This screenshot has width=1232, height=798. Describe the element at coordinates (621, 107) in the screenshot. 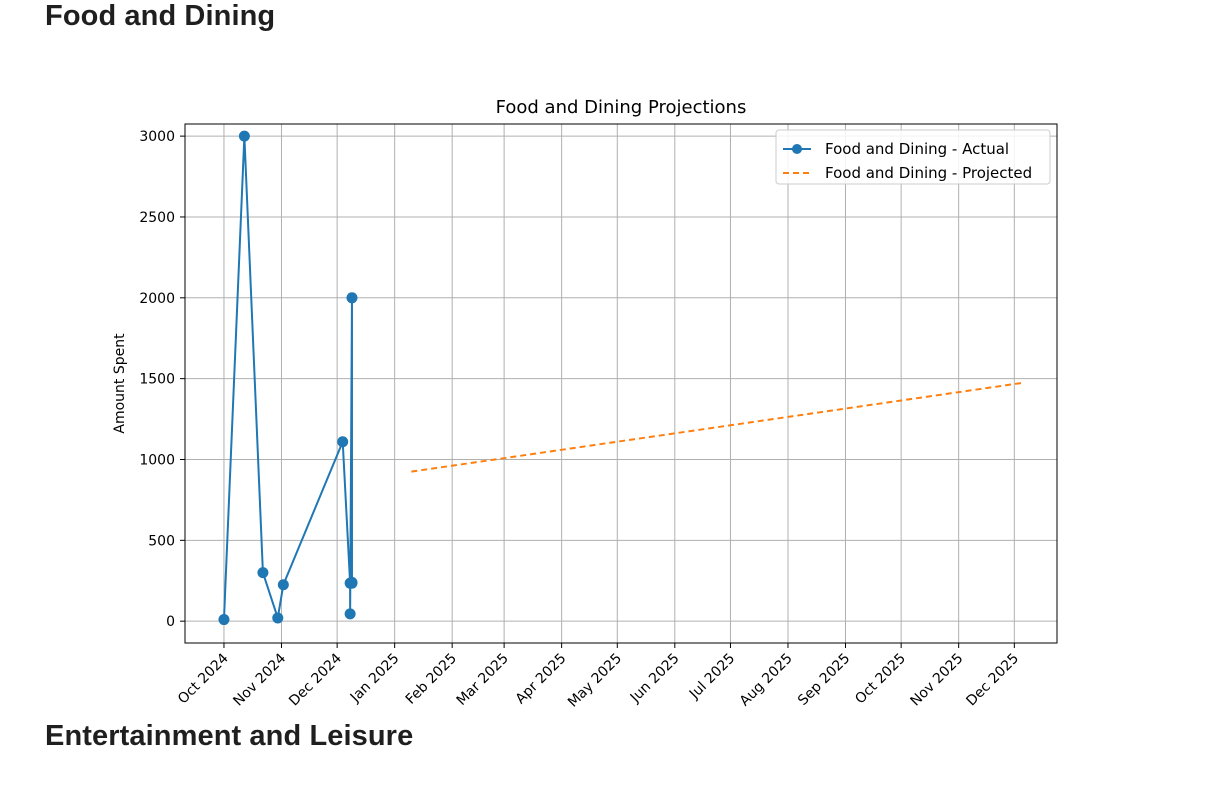

I see `chart-title: Food and Dining Projections` at that location.